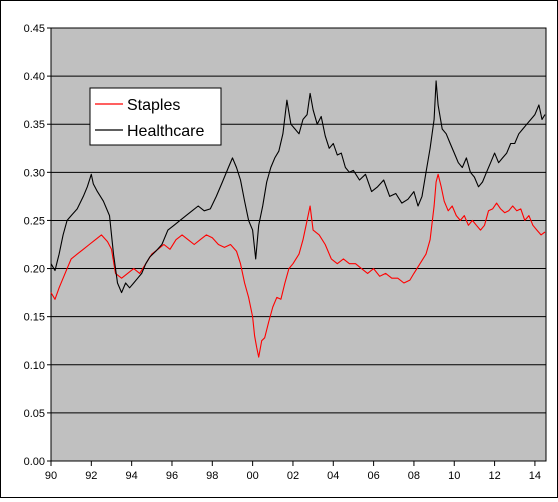 This screenshot has width=558, height=502. Describe the element at coordinates (132, 476) in the screenshot. I see `x-tick-label: 94` at that location.